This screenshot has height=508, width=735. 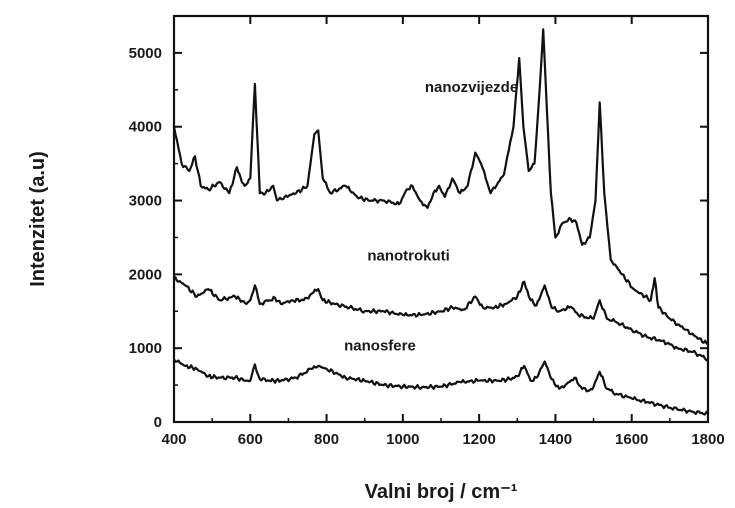 I want to click on x-tick-label: 400, so click(x=173, y=439).